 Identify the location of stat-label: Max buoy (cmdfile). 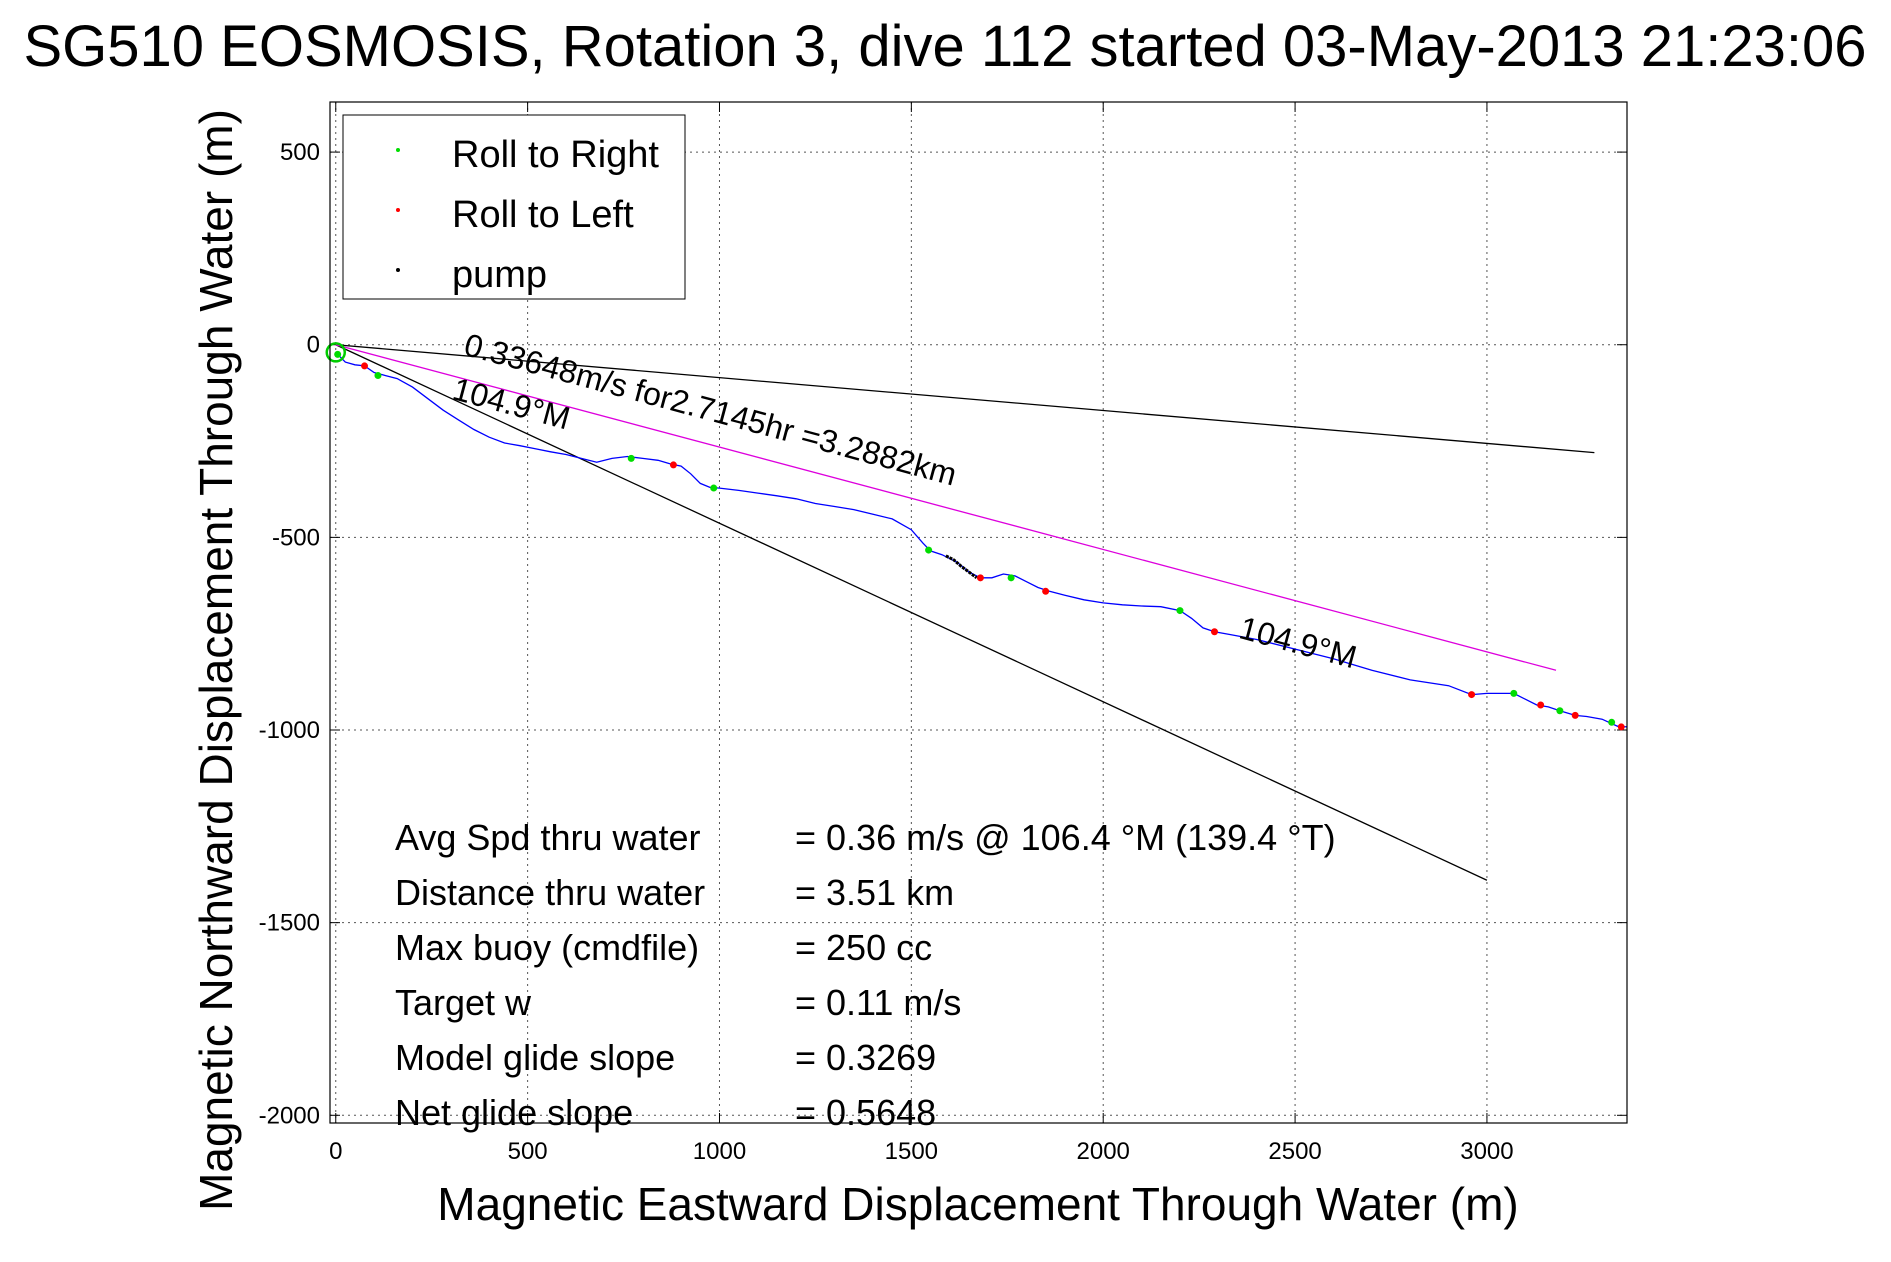
(547, 947).